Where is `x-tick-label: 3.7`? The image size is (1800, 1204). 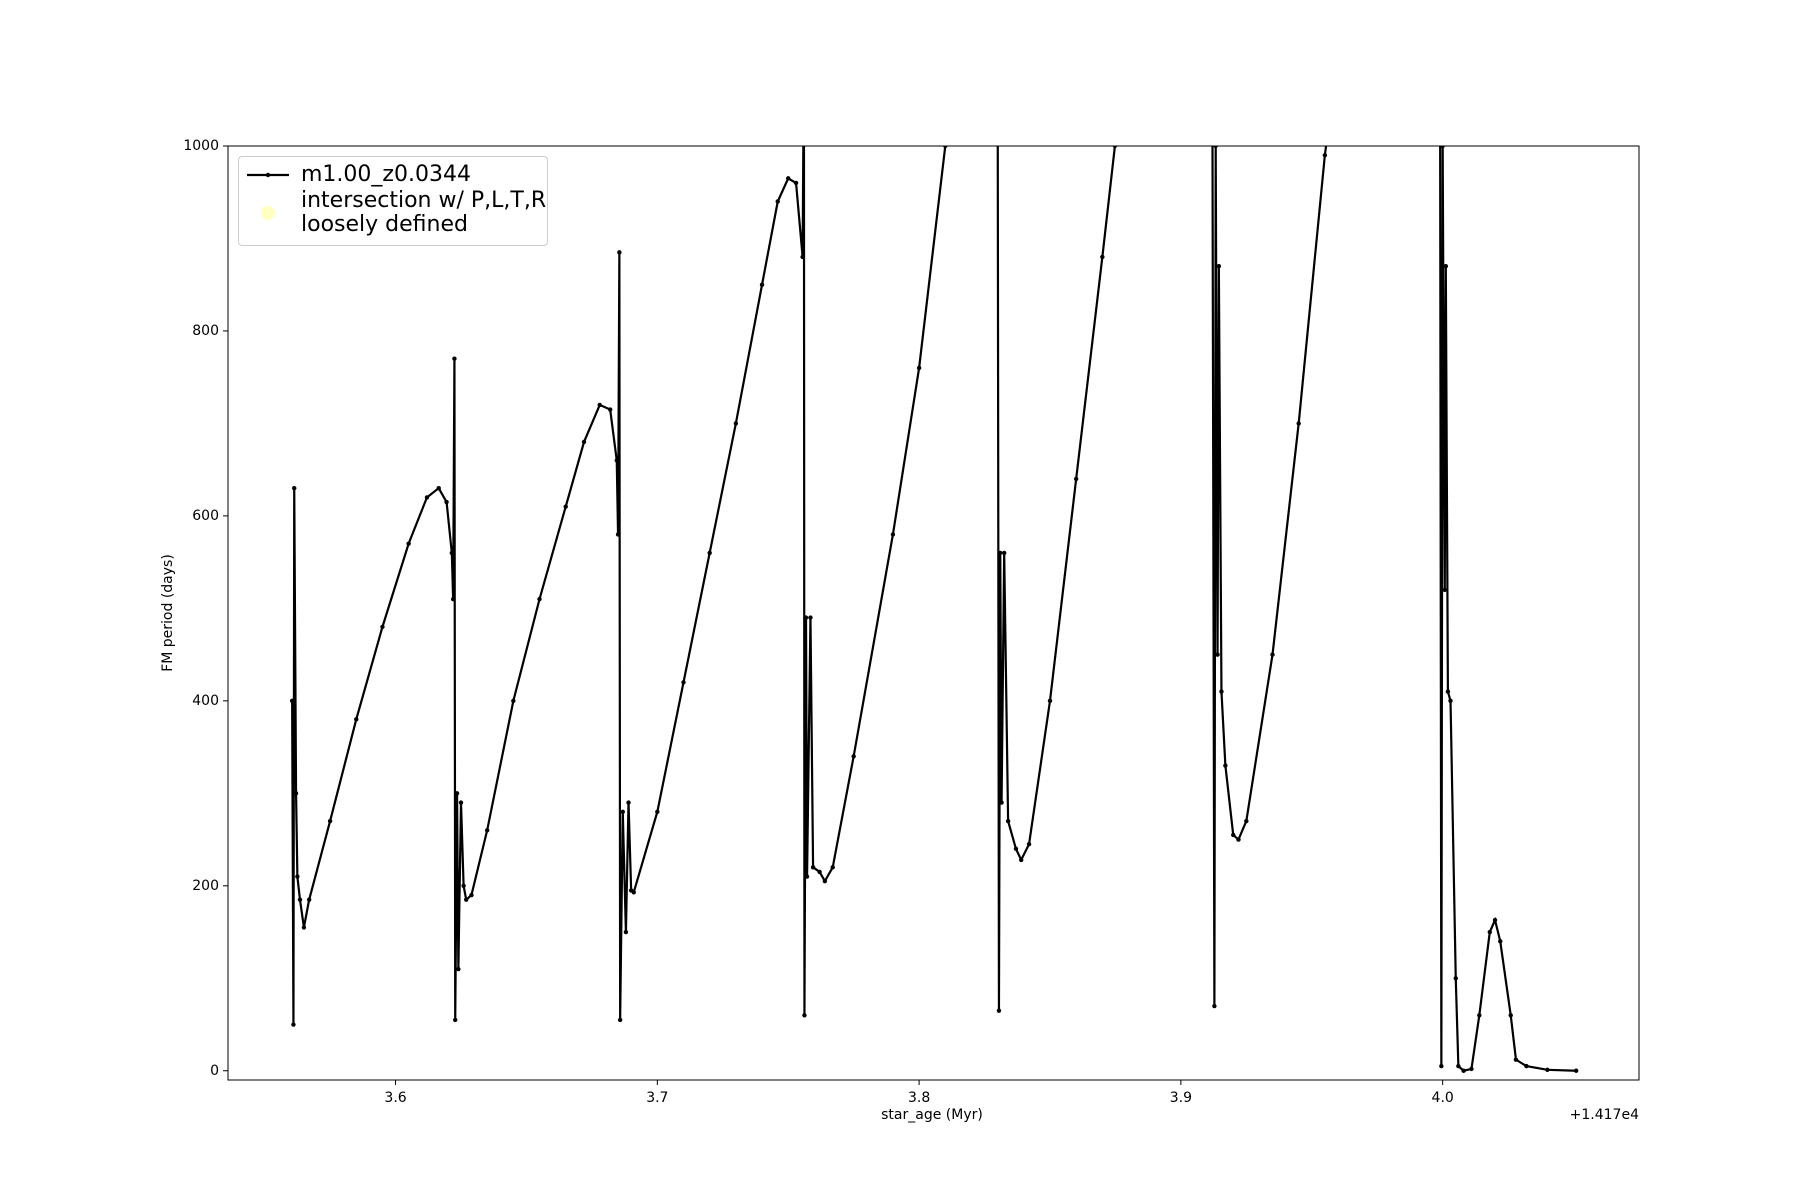
x-tick-label: 3.7 is located at coordinates (657, 1098).